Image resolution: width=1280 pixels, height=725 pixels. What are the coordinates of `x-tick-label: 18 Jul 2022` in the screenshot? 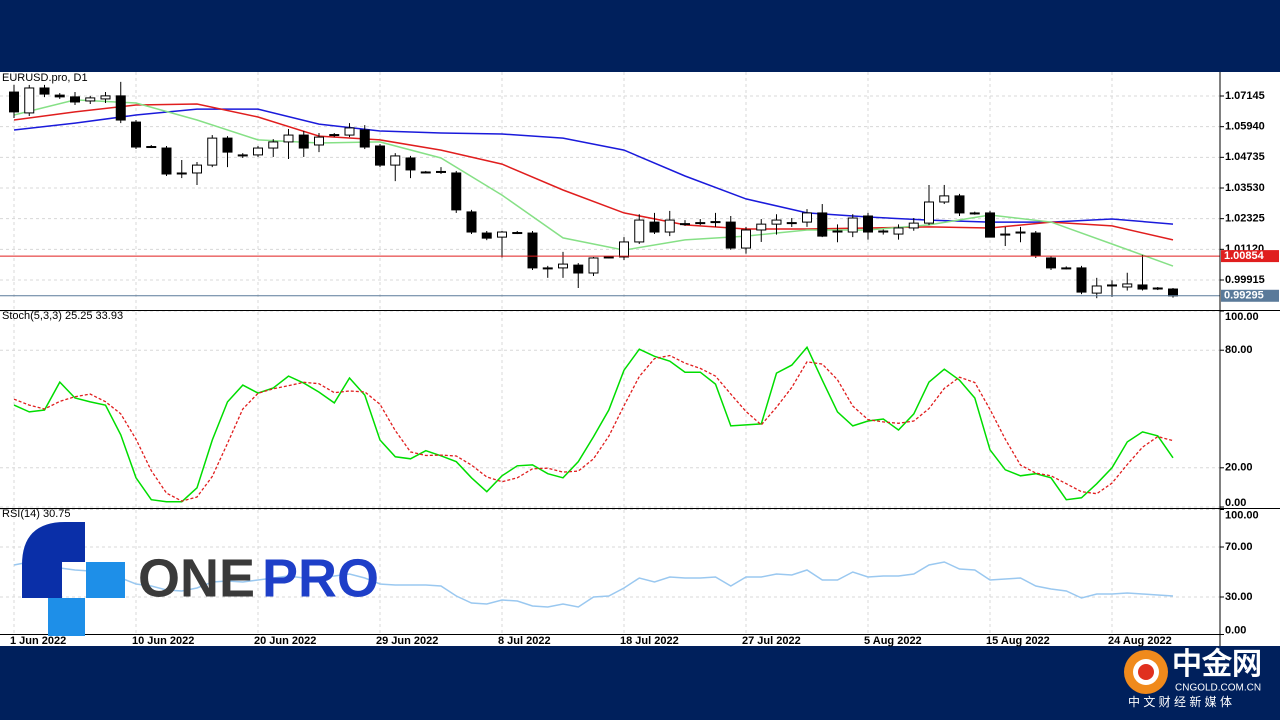 It's located at (649, 641).